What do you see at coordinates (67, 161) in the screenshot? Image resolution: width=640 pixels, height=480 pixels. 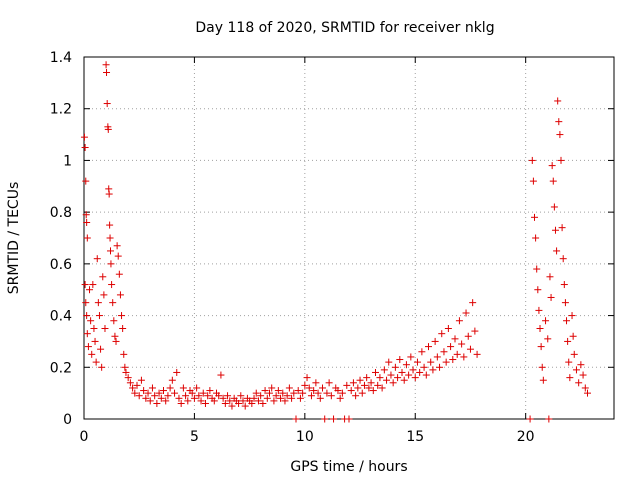 I see `y-tick-label: 1` at bounding box center [67, 161].